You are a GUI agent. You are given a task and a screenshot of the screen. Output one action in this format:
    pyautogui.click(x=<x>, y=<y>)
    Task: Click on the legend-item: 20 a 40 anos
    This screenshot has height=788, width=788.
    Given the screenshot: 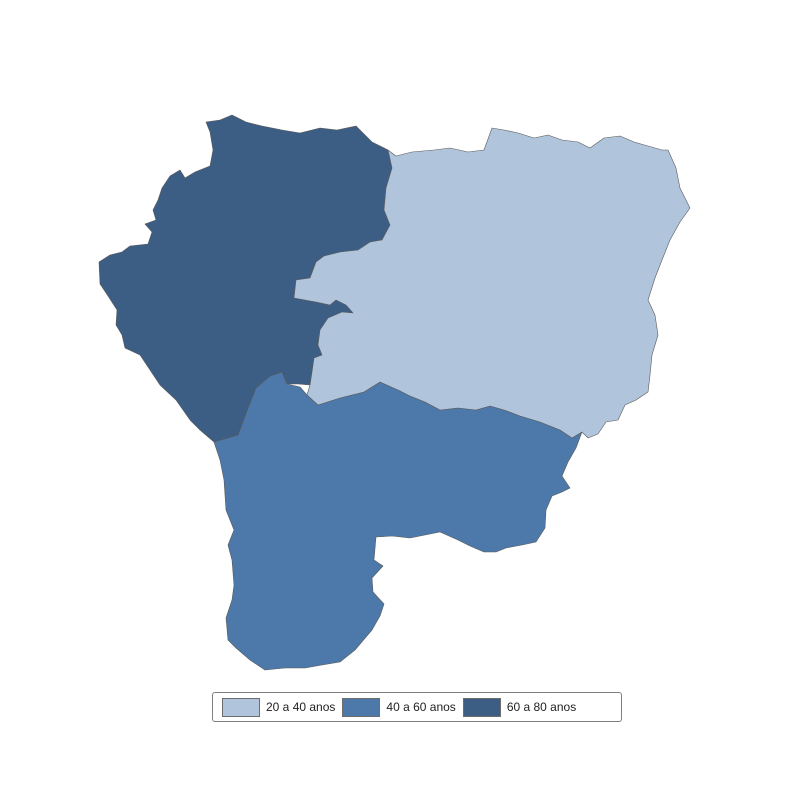 What is the action you would take?
    pyautogui.click(x=279, y=707)
    